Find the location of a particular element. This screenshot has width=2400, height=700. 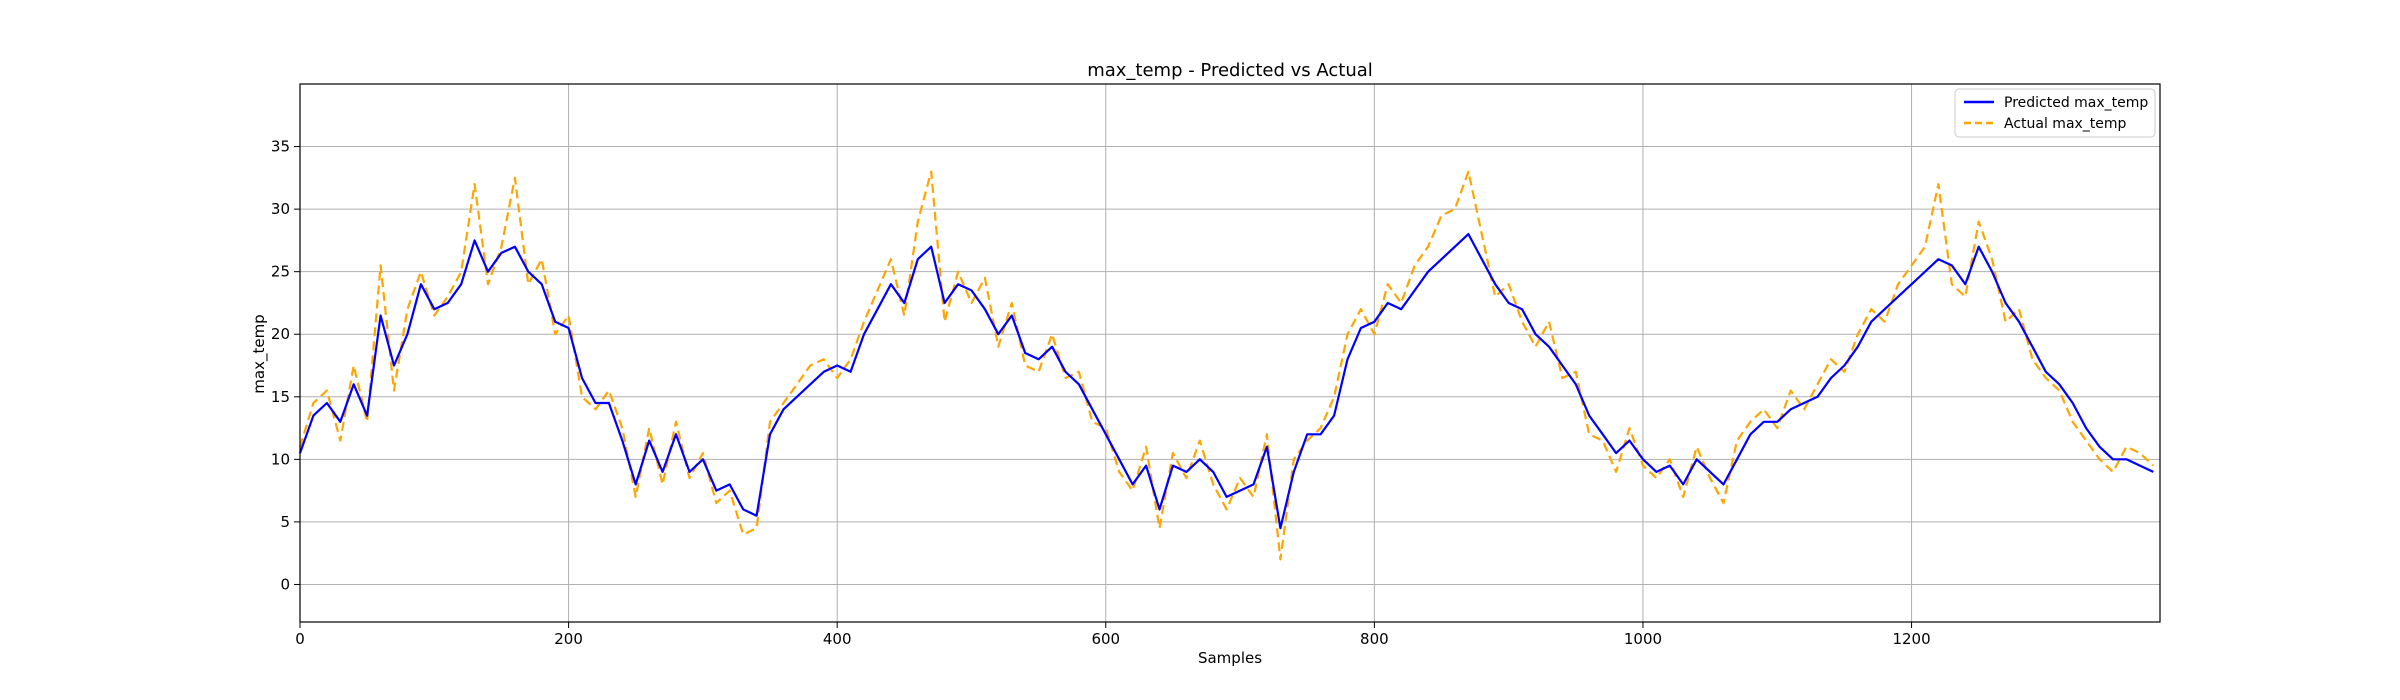

y-tick-label: 35 is located at coordinates (280, 147).